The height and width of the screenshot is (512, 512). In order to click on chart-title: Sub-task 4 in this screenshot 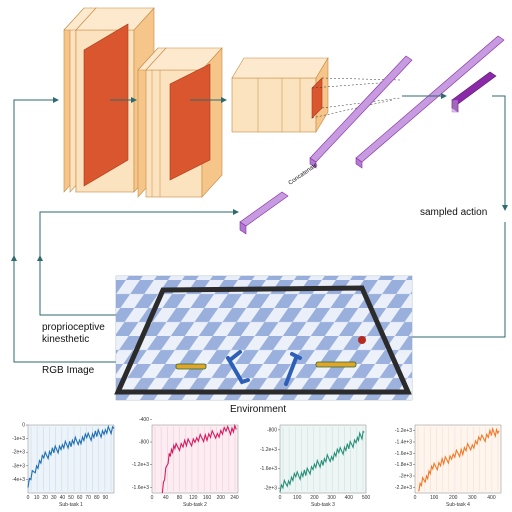, I will do `click(458, 505)`.